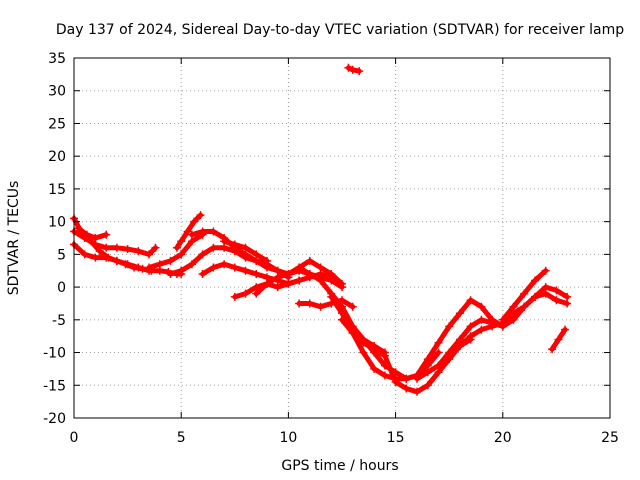 The height and width of the screenshot is (480, 640). I want to click on x-tick-label: 20, so click(503, 438).